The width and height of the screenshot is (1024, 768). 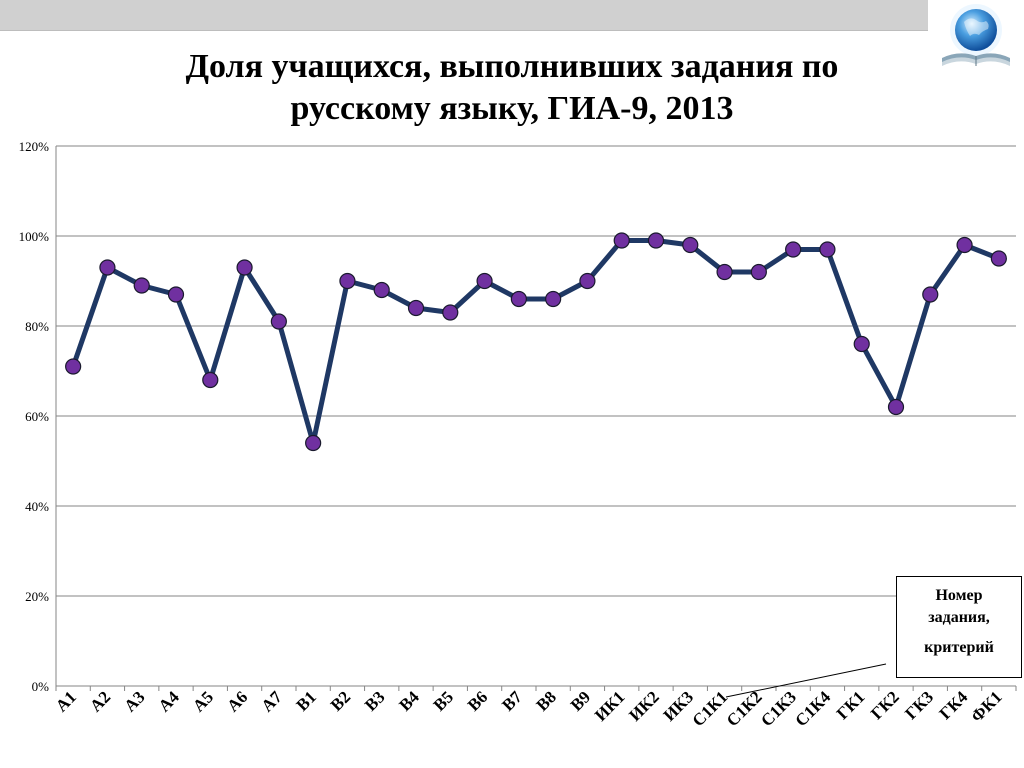 I want to click on x-tick-label: ГК1, so click(x=851, y=705).